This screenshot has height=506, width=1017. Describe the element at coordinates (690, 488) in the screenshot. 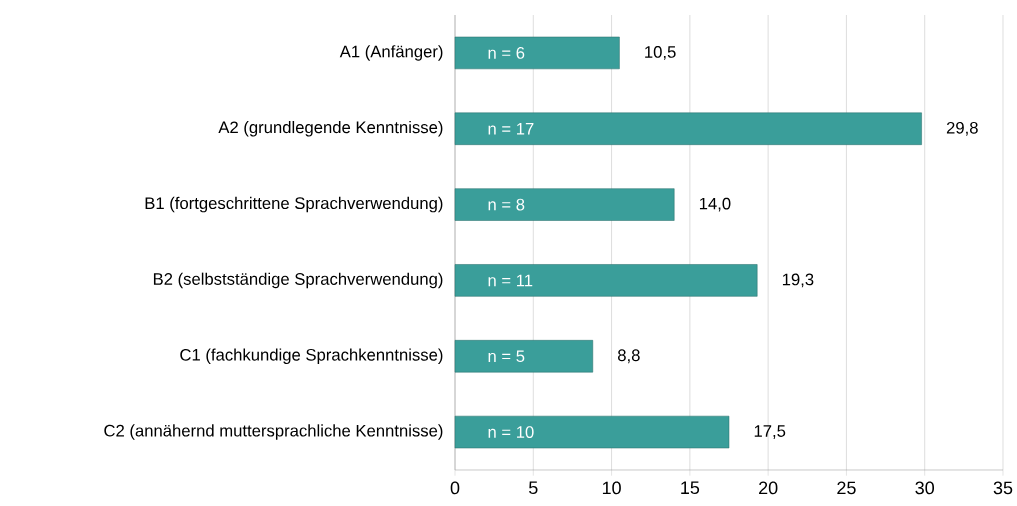

I see `x-tick-label: 15` at that location.